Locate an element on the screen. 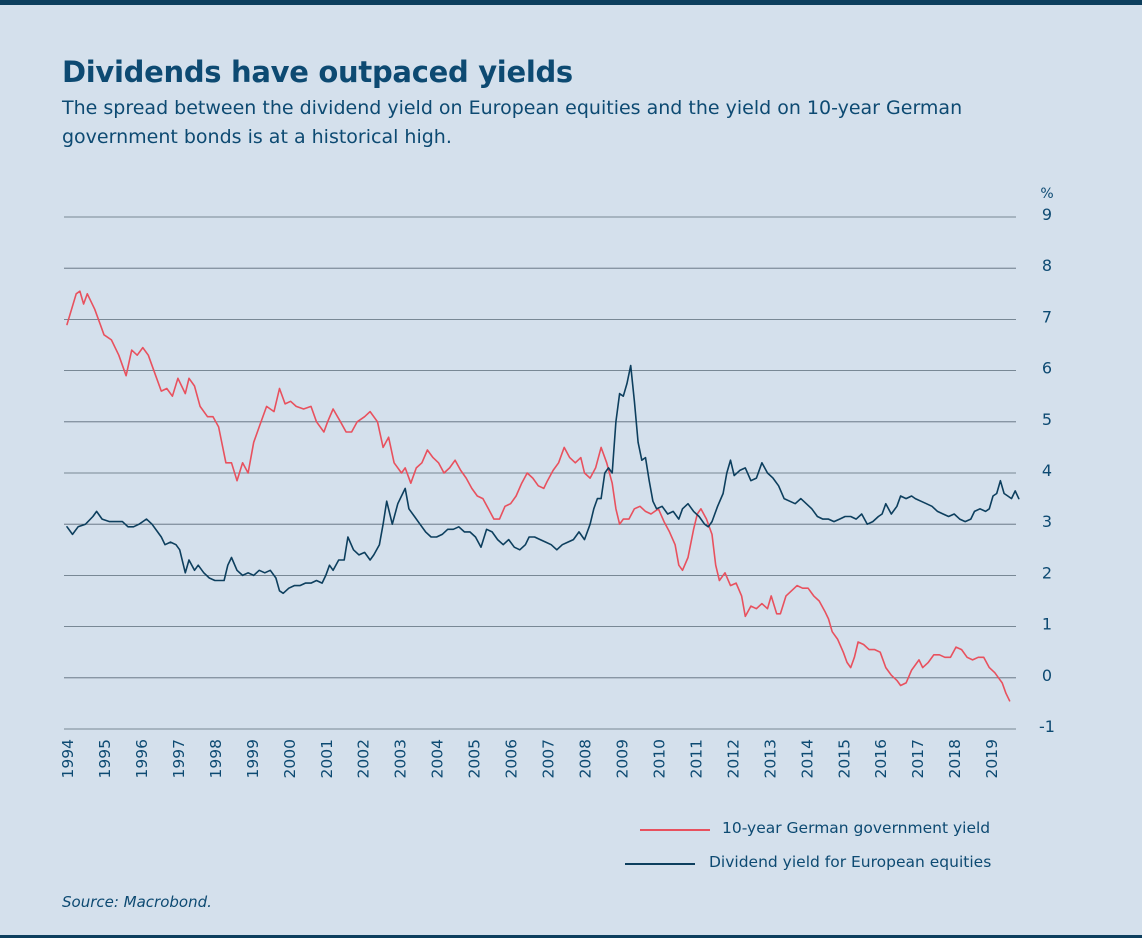 The width and height of the screenshot is (1142, 938). x-tick-label: 2002 is located at coordinates (364, 758).